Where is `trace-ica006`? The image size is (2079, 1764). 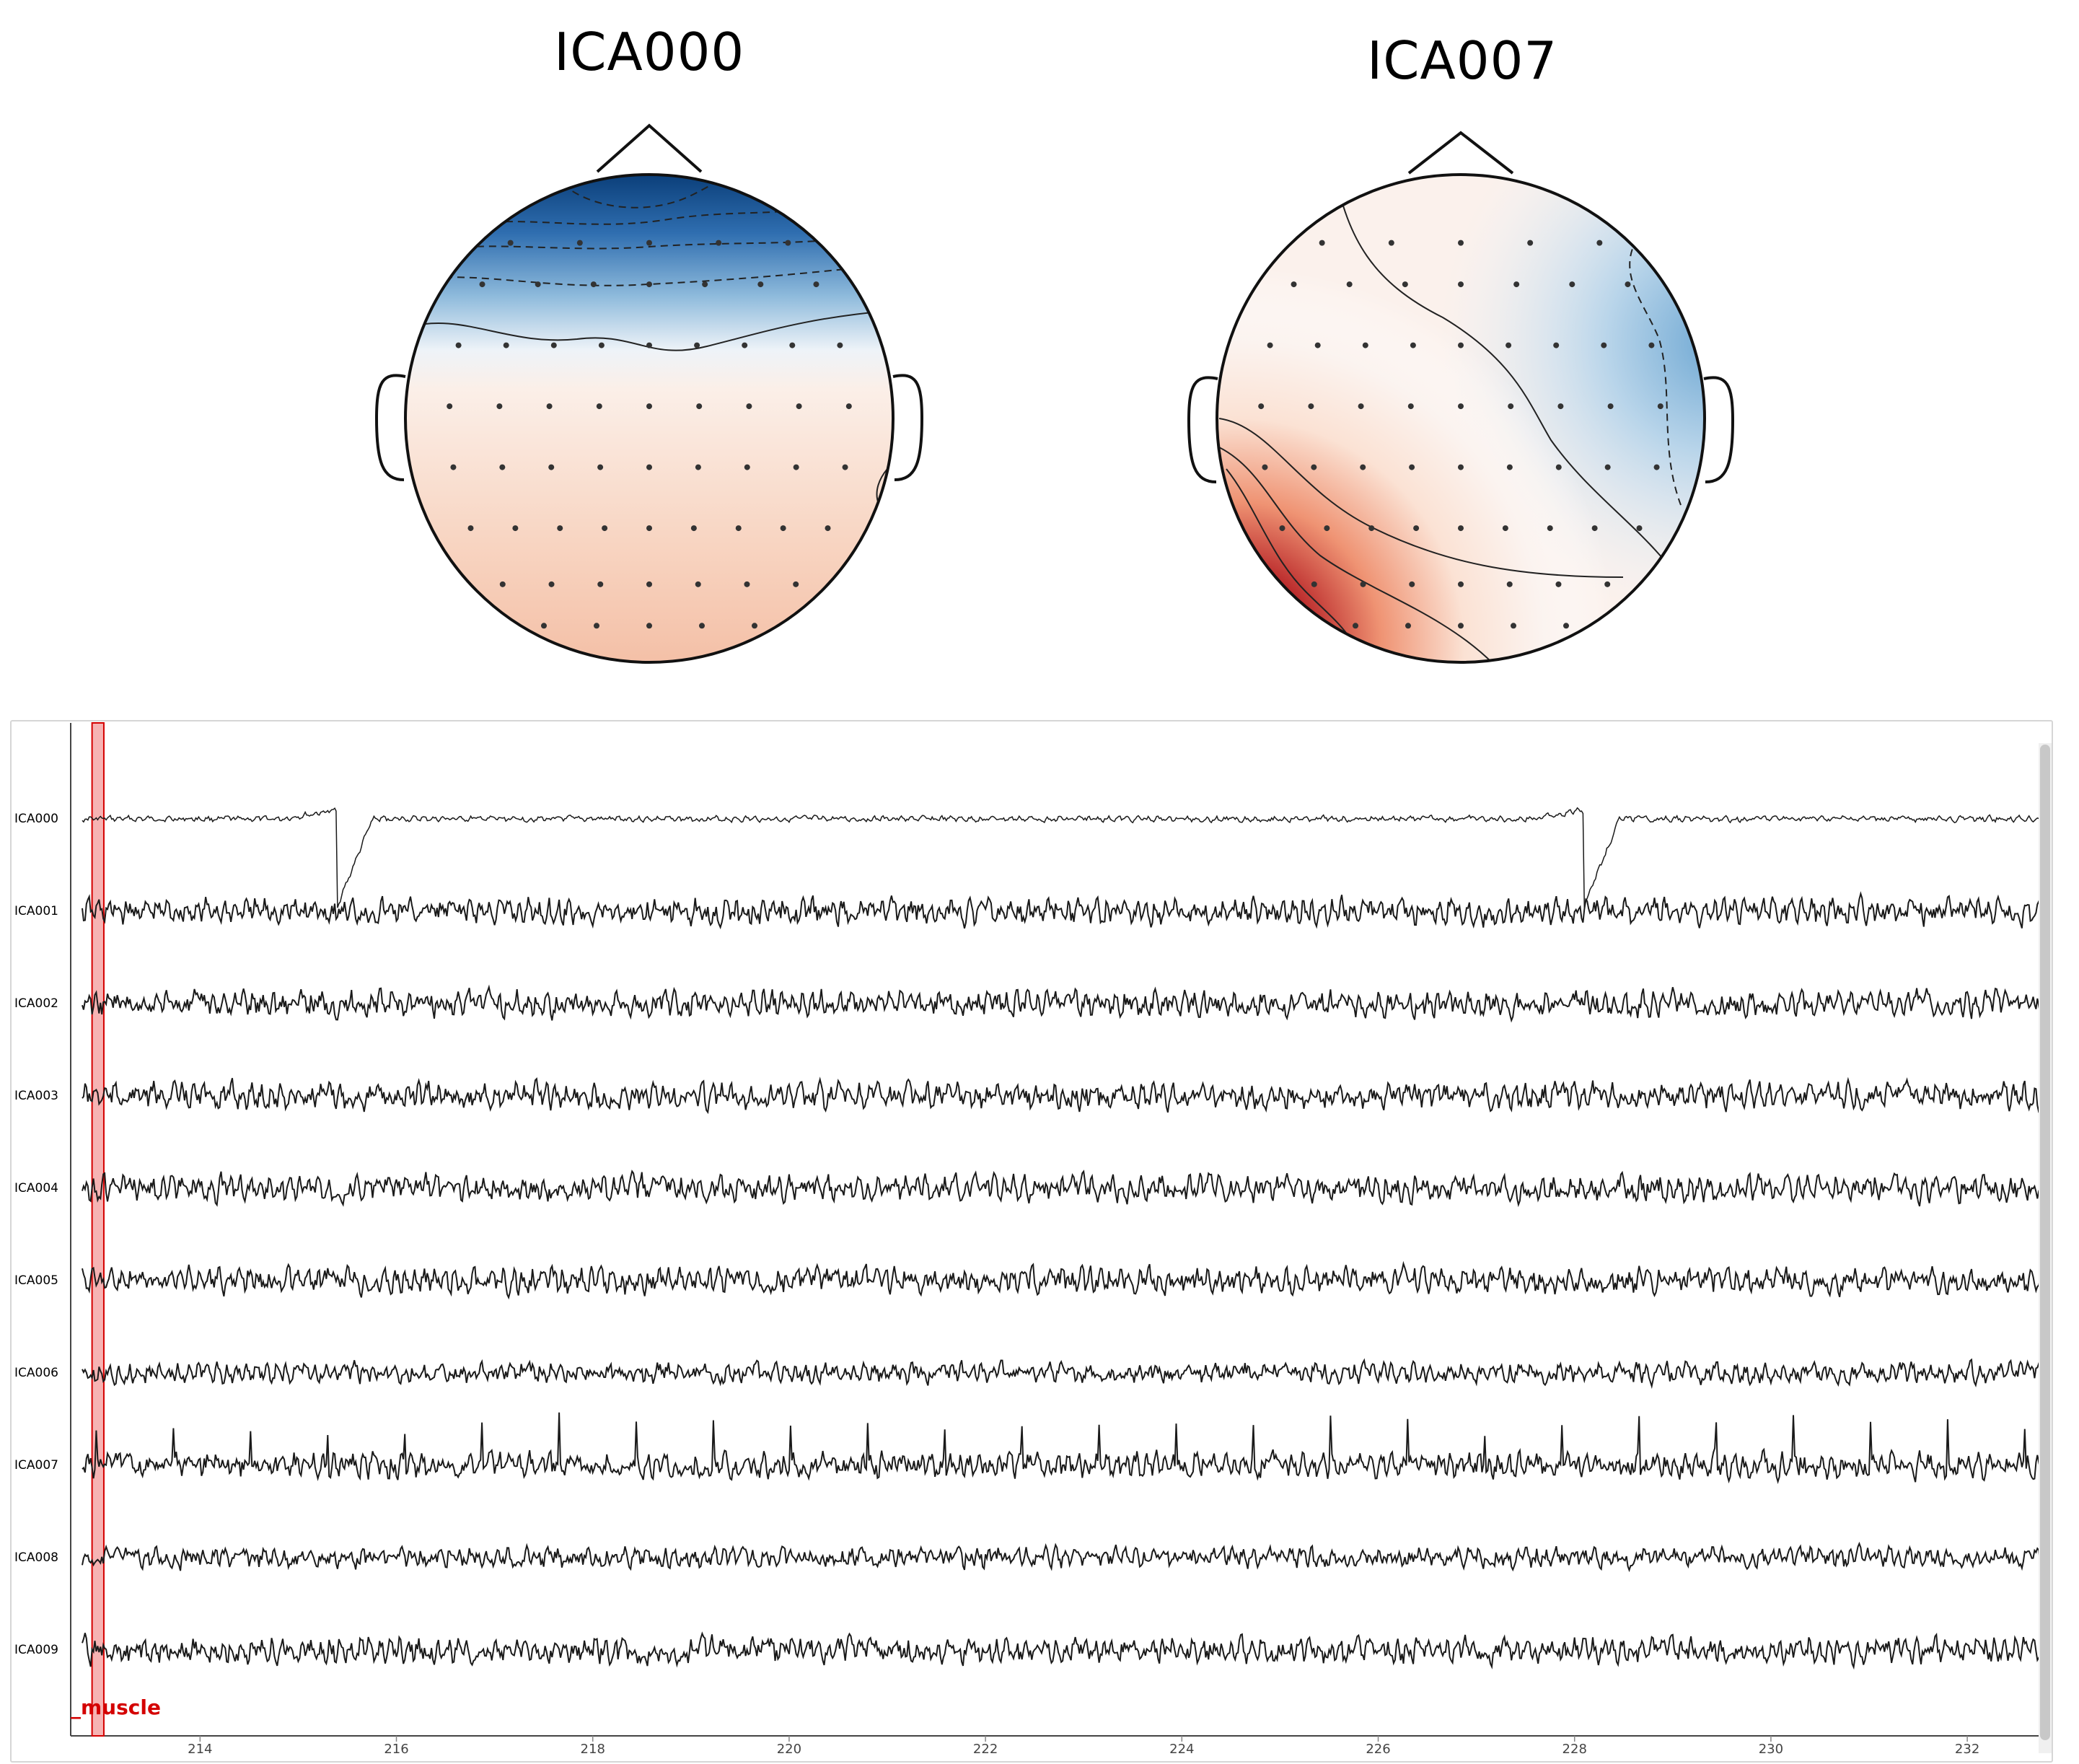 trace-ica006 is located at coordinates (1064, 1374).